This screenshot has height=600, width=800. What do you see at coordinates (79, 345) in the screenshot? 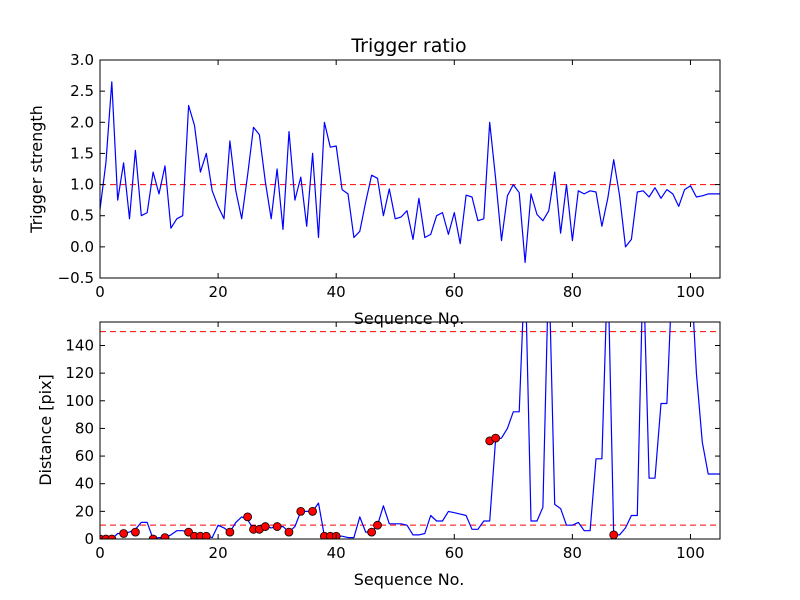
I see `y-tick-label: 140` at bounding box center [79, 345].